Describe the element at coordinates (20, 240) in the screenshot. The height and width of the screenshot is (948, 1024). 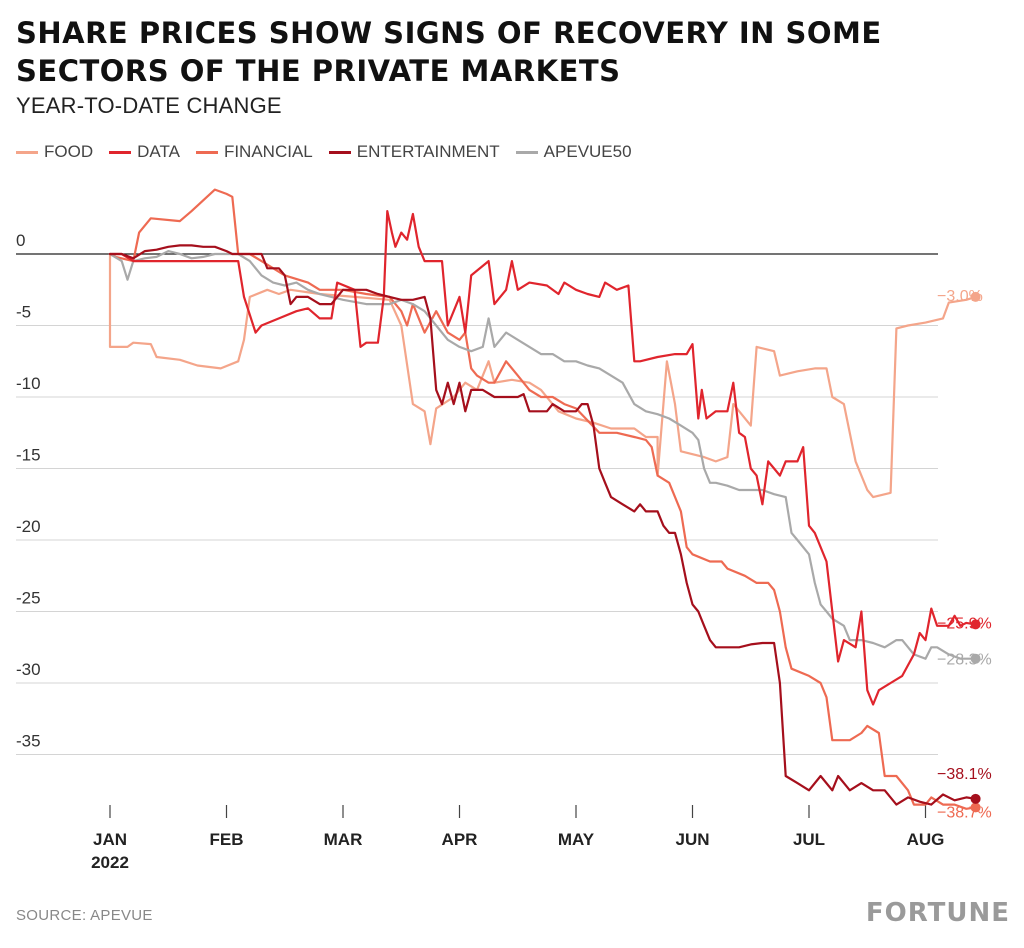
I see `y-tick-label: 0` at that location.